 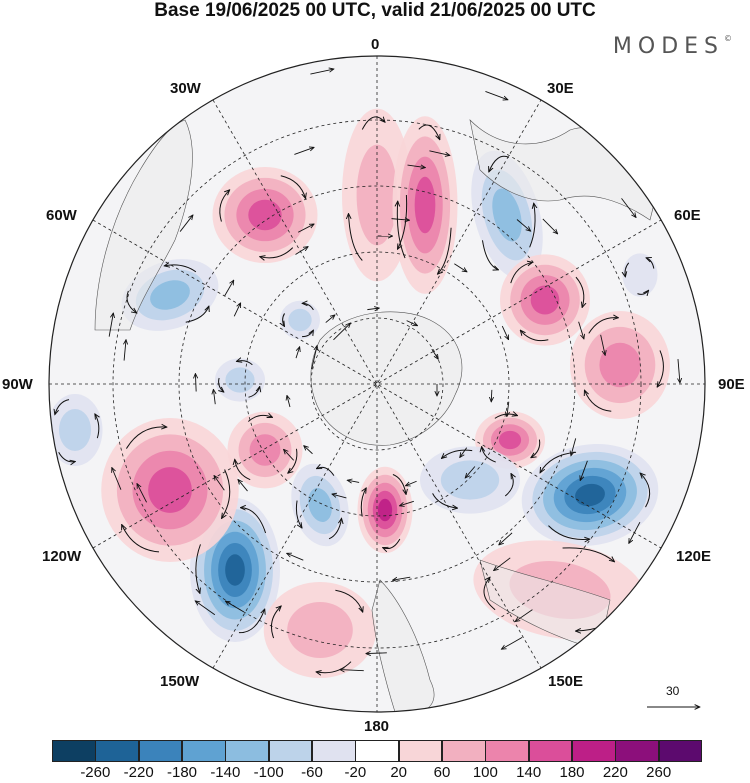 I want to click on colorbar-tick-label: 220, so click(x=615, y=772).